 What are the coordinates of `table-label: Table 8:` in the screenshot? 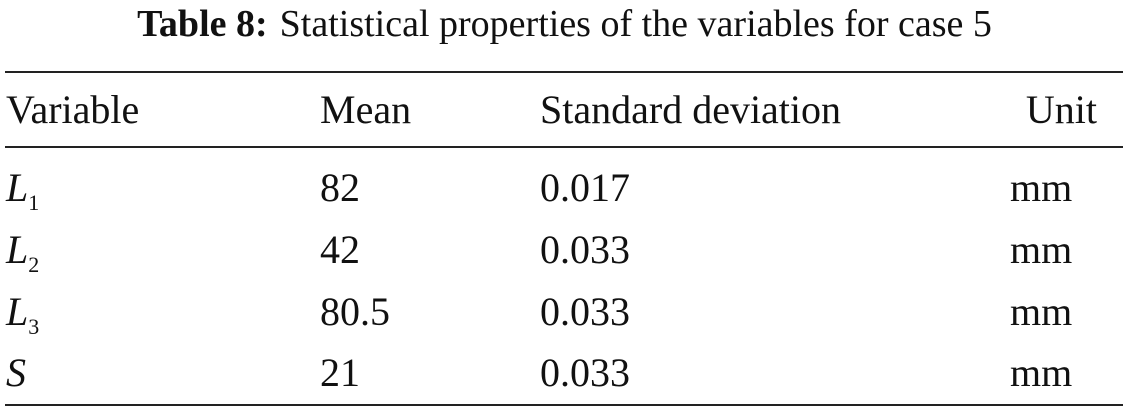 It's located at (202, 24).